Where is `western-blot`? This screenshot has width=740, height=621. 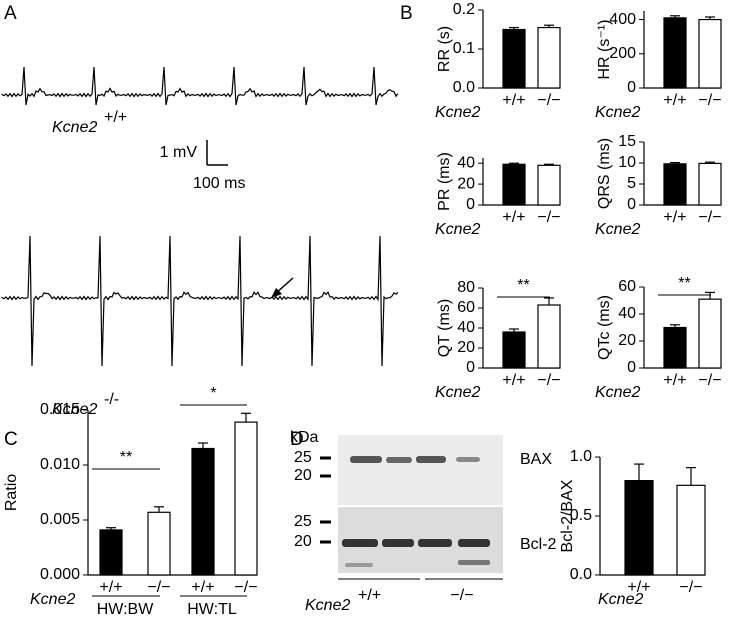
western-blot is located at coordinates (420, 504).